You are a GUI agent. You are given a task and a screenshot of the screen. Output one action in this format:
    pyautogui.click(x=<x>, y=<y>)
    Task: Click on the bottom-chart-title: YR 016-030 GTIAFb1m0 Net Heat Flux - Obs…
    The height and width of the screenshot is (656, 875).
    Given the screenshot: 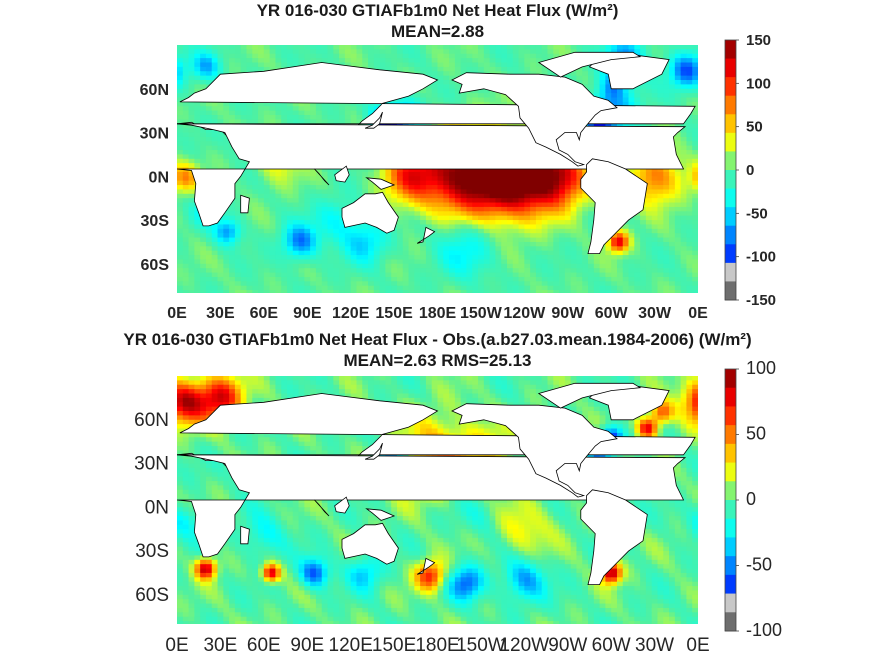 What is the action you would take?
    pyautogui.click(x=437, y=339)
    